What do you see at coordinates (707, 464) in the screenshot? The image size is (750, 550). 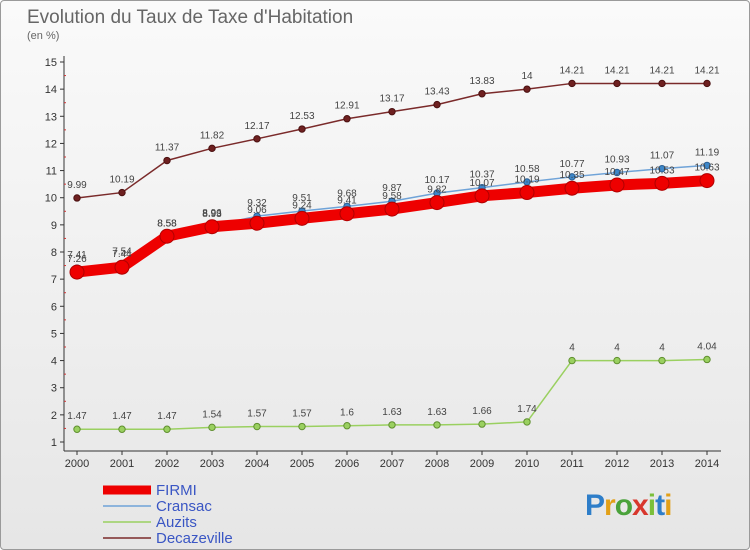 I see `x-tick-label: 2014` at bounding box center [707, 464].